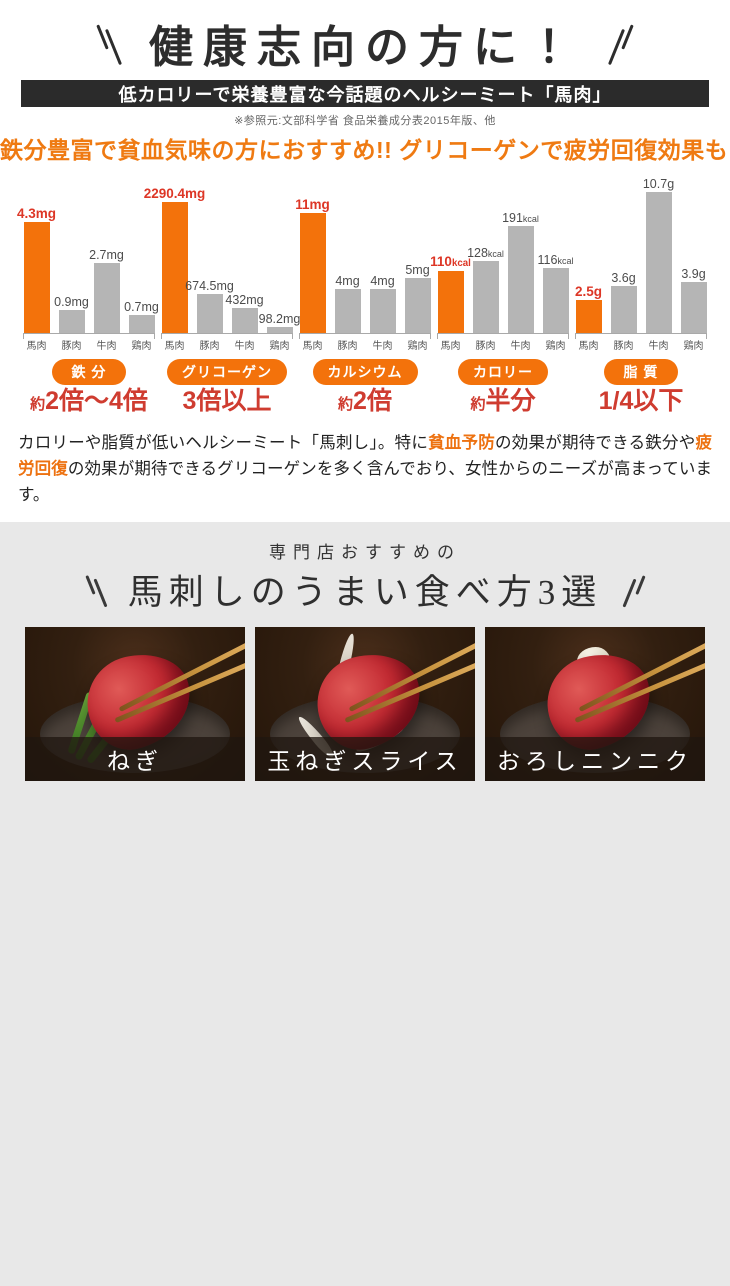  Describe the element at coordinates (106, 254) in the screenshot. I see `bar-value-label: 2.7mg` at that location.